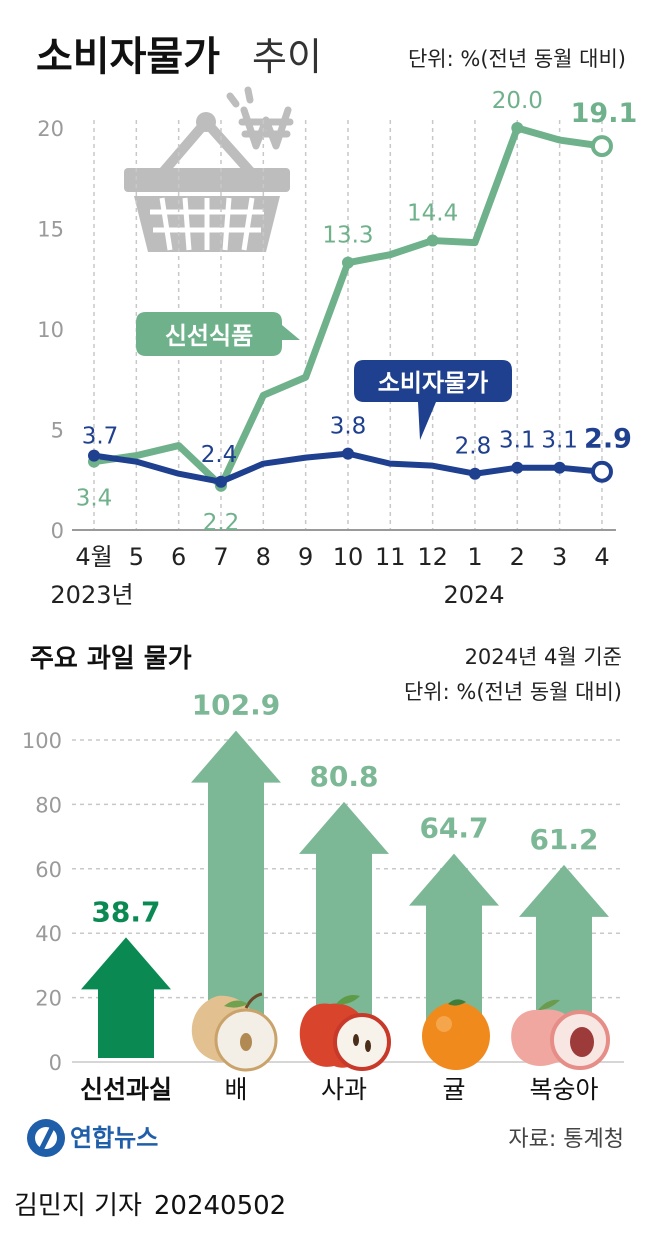  I want to click on line-chart-y-ticks: 0 5 10 15 20, so click(50, 330).